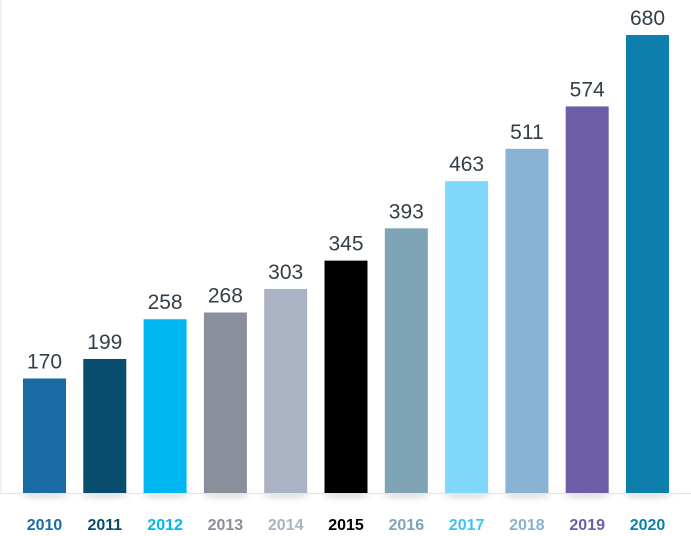 The width and height of the screenshot is (691, 536). Describe the element at coordinates (527, 525) in the screenshot. I see `category-label-2018: 2018` at that location.